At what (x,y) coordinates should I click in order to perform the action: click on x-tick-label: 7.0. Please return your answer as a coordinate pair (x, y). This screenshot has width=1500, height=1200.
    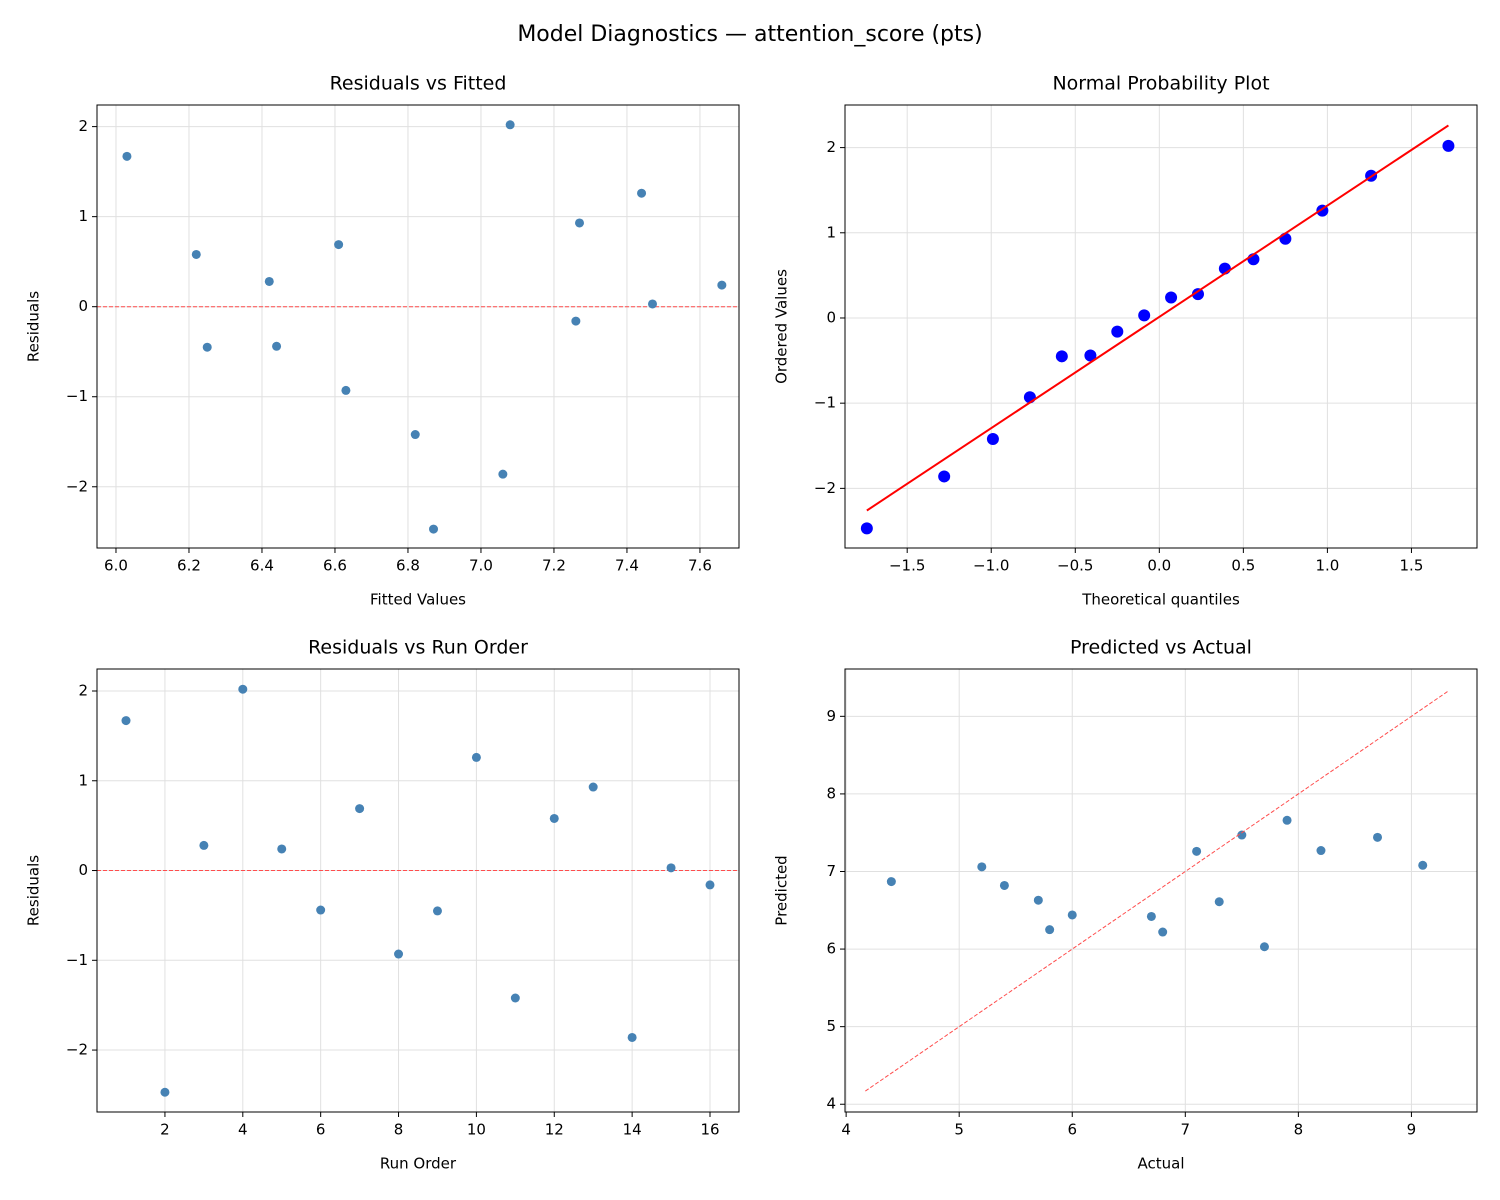
    Looking at the image, I should click on (481, 566).